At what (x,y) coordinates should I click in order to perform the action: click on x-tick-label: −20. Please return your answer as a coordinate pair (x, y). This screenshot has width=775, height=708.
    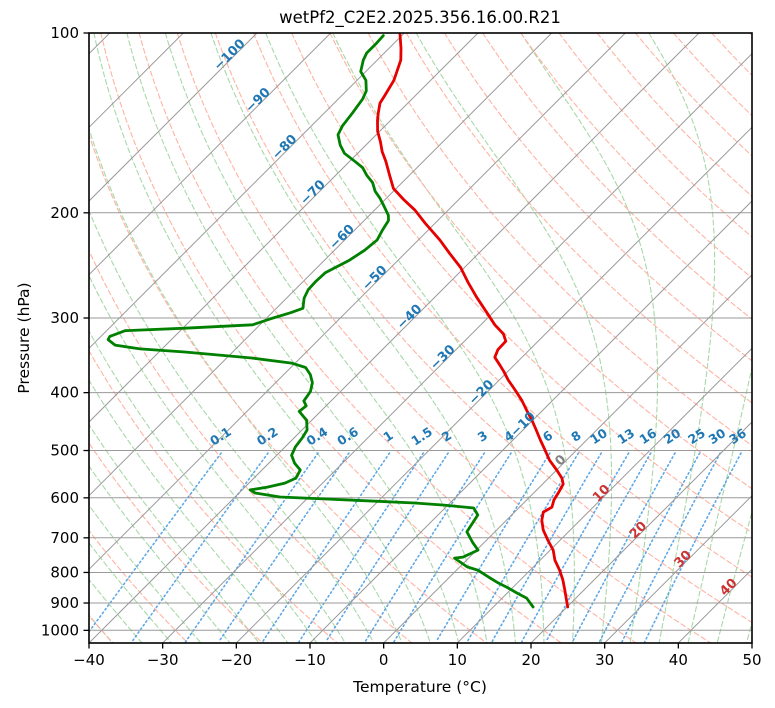
    Looking at the image, I should click on (237, 660).